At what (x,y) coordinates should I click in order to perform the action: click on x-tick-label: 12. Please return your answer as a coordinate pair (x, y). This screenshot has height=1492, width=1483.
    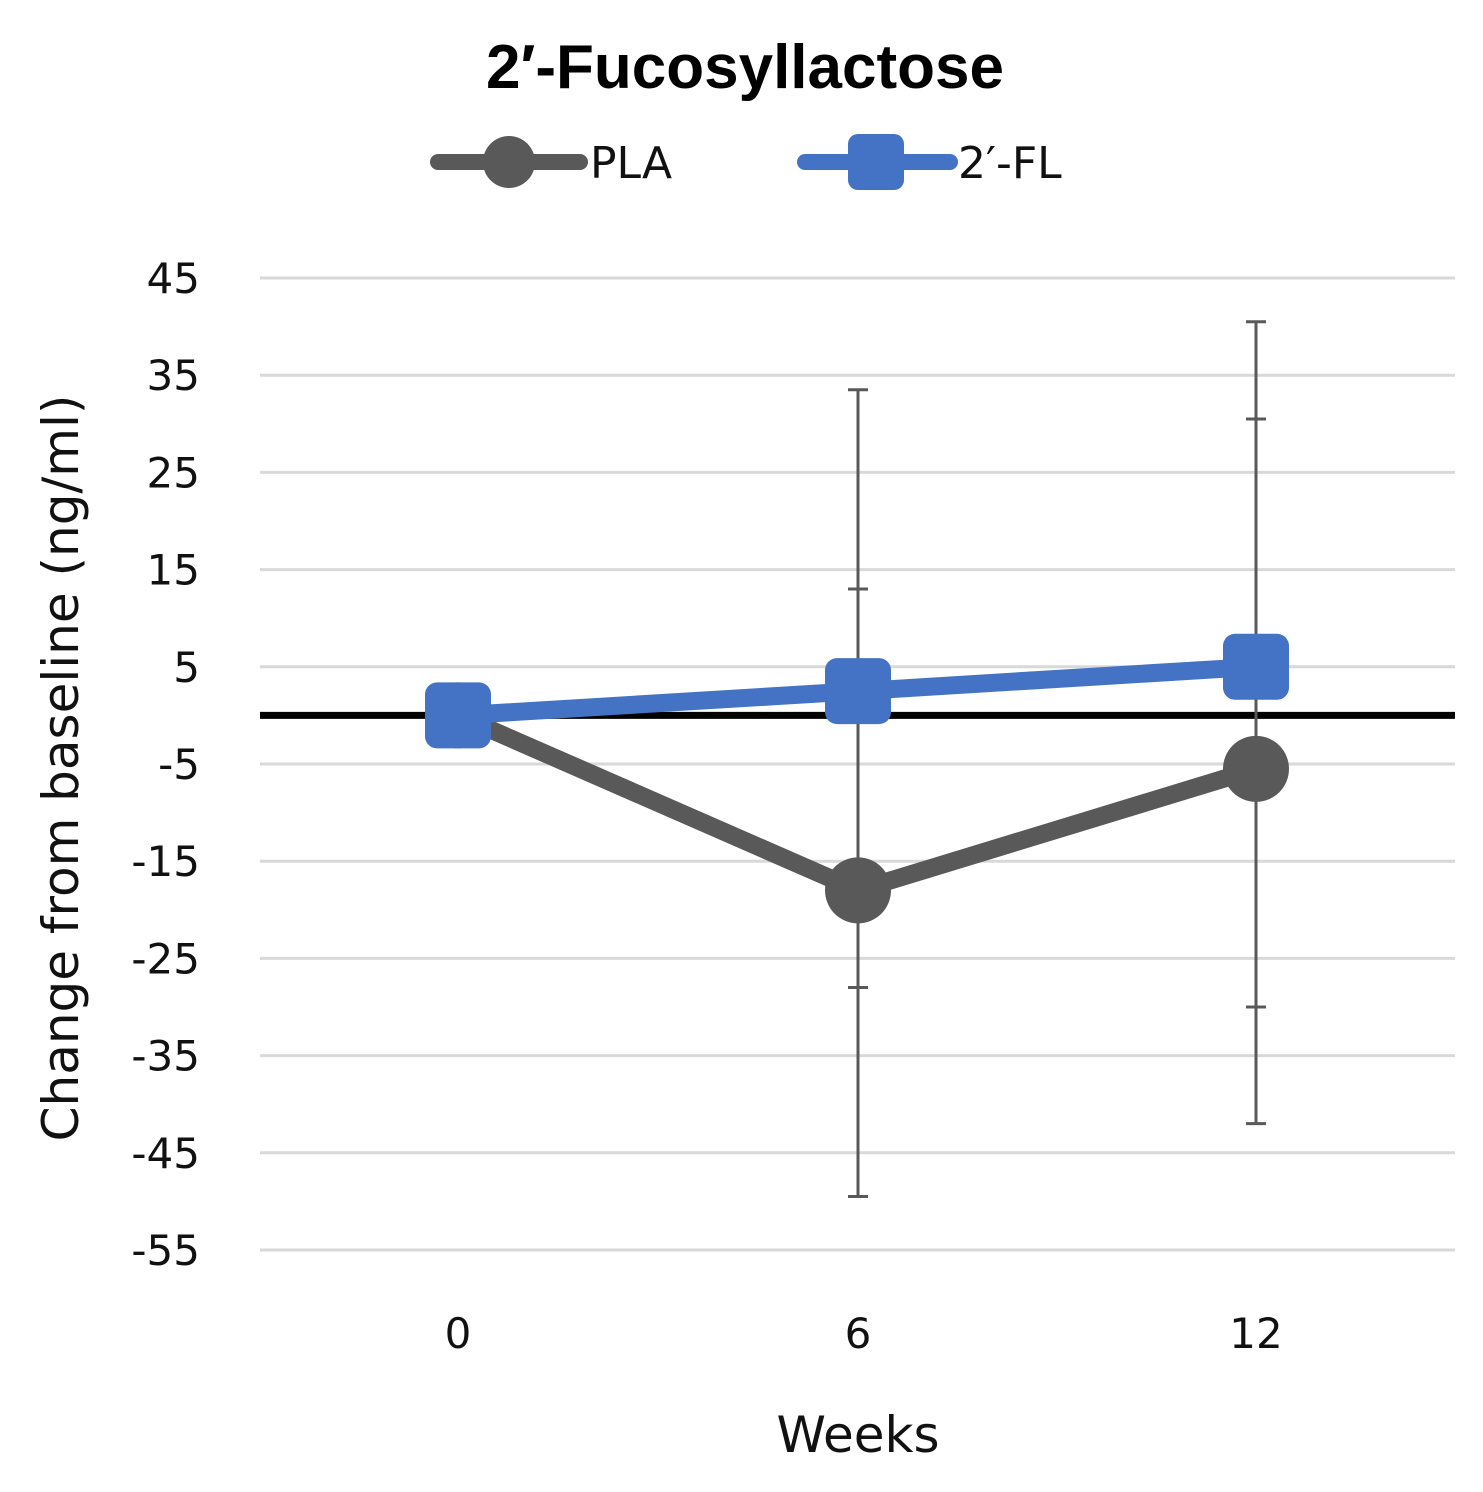
    Looking at the image, I should click on (1255, 1333).